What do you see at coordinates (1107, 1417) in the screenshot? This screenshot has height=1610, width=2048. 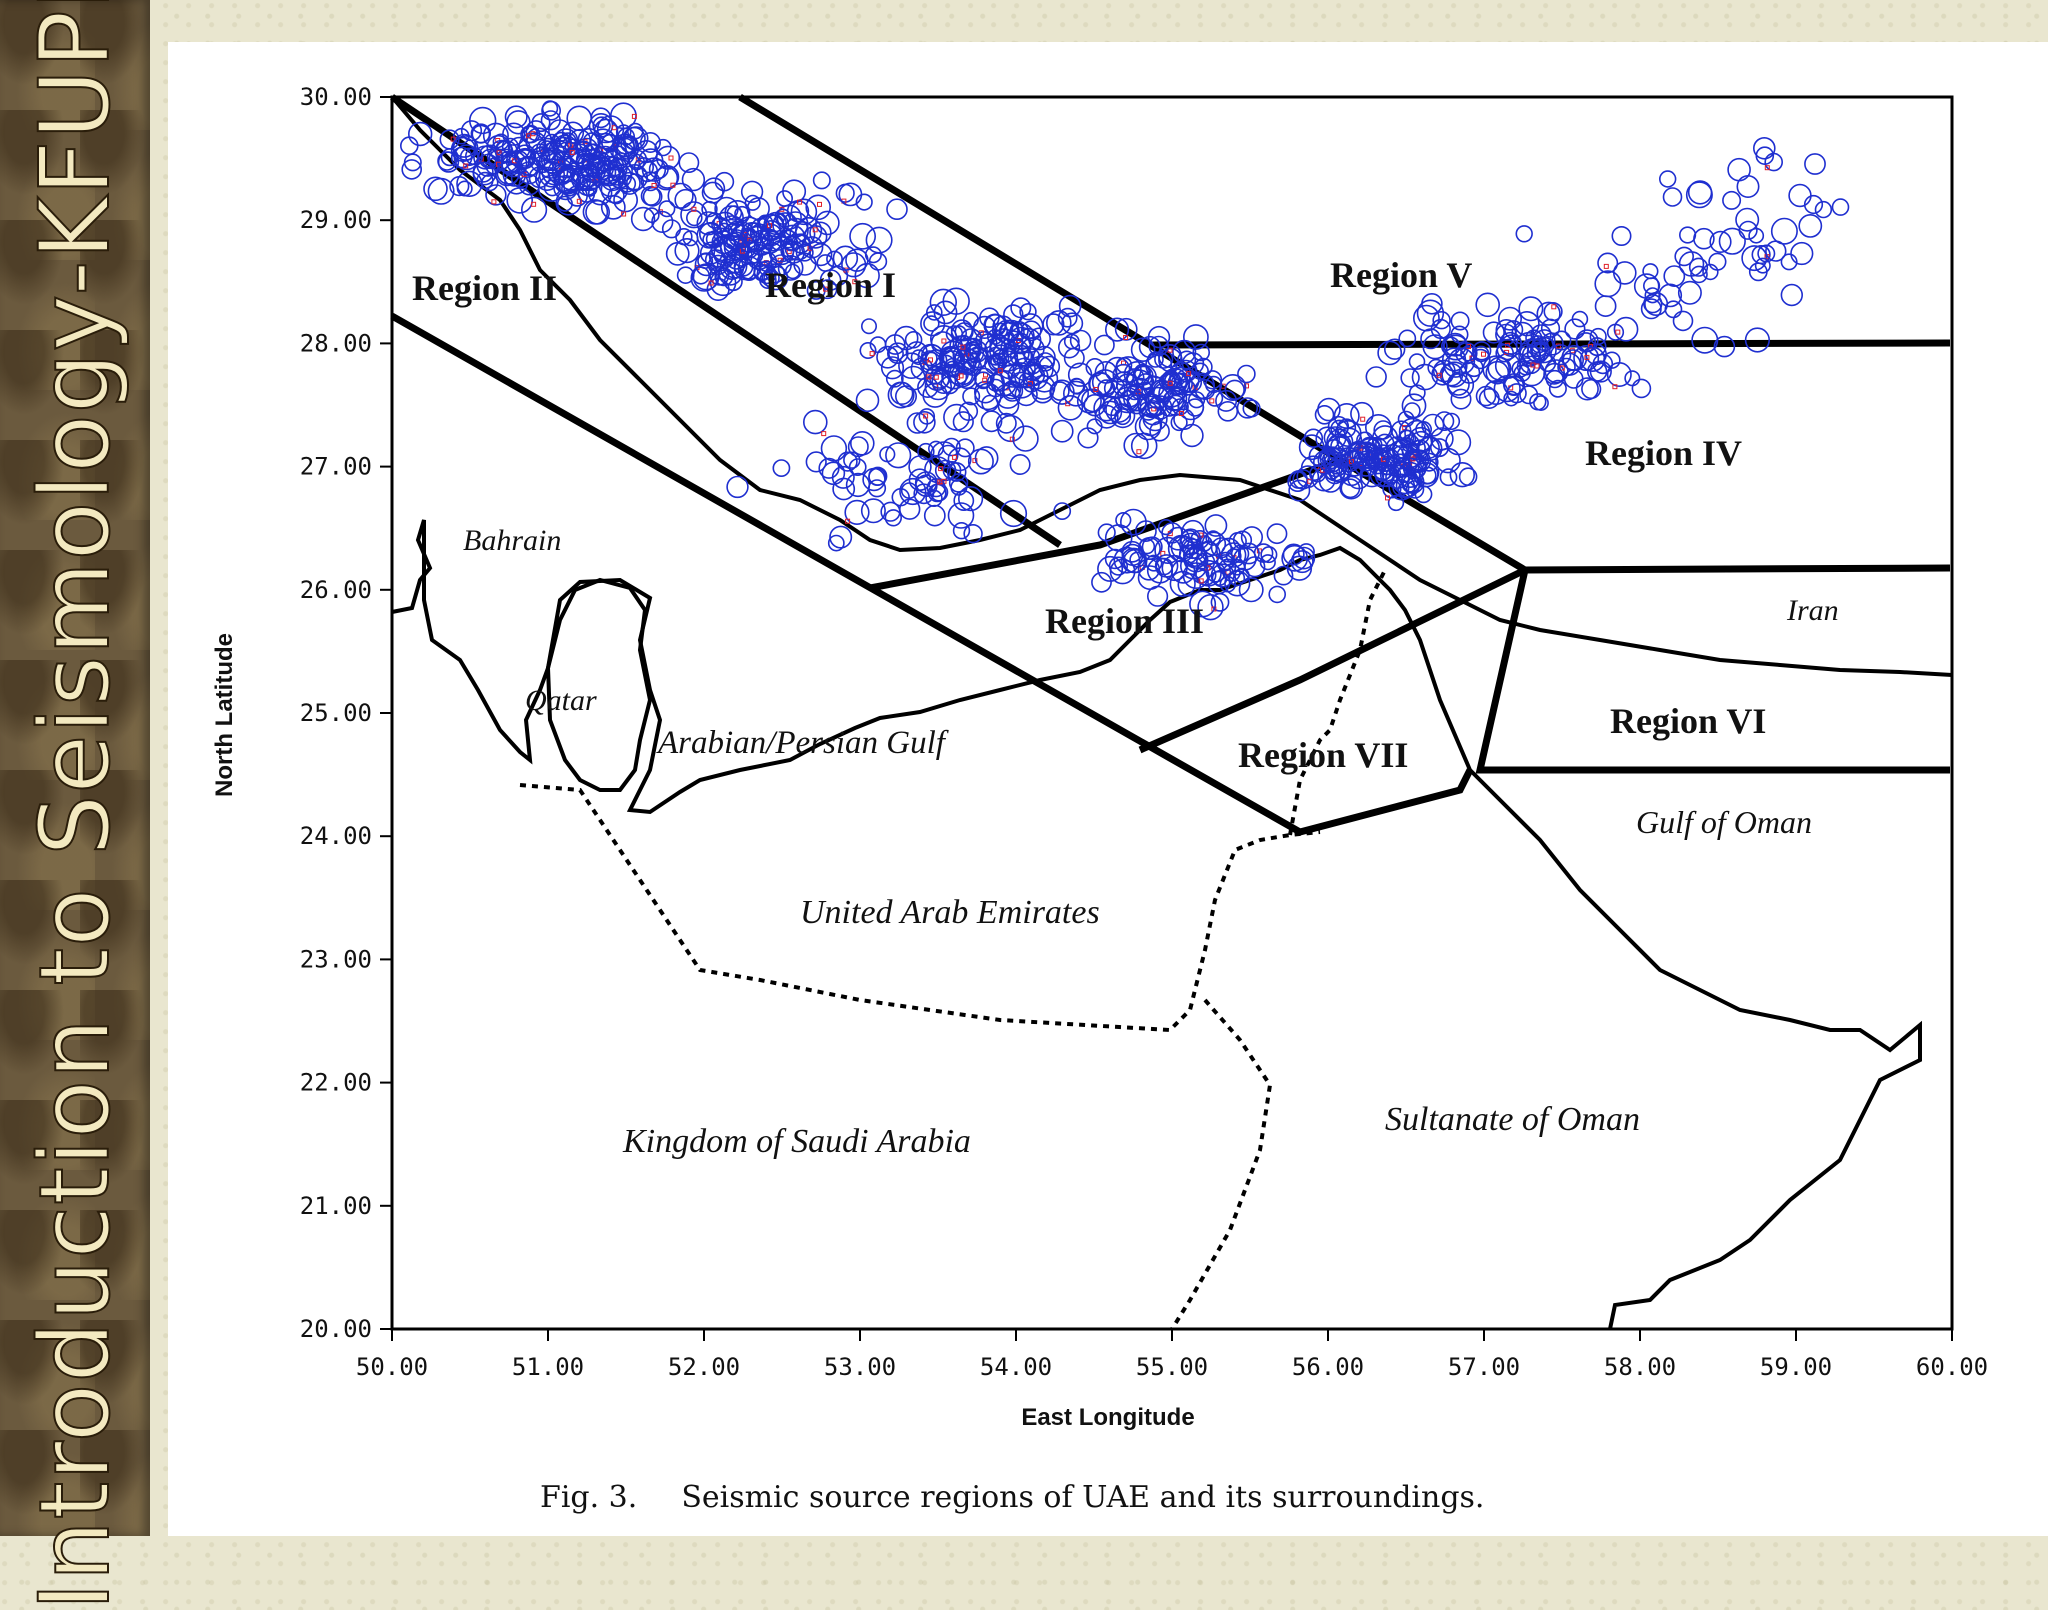 I see `x-axis-label: East Longitude` at bounding box center [1107, 1417].